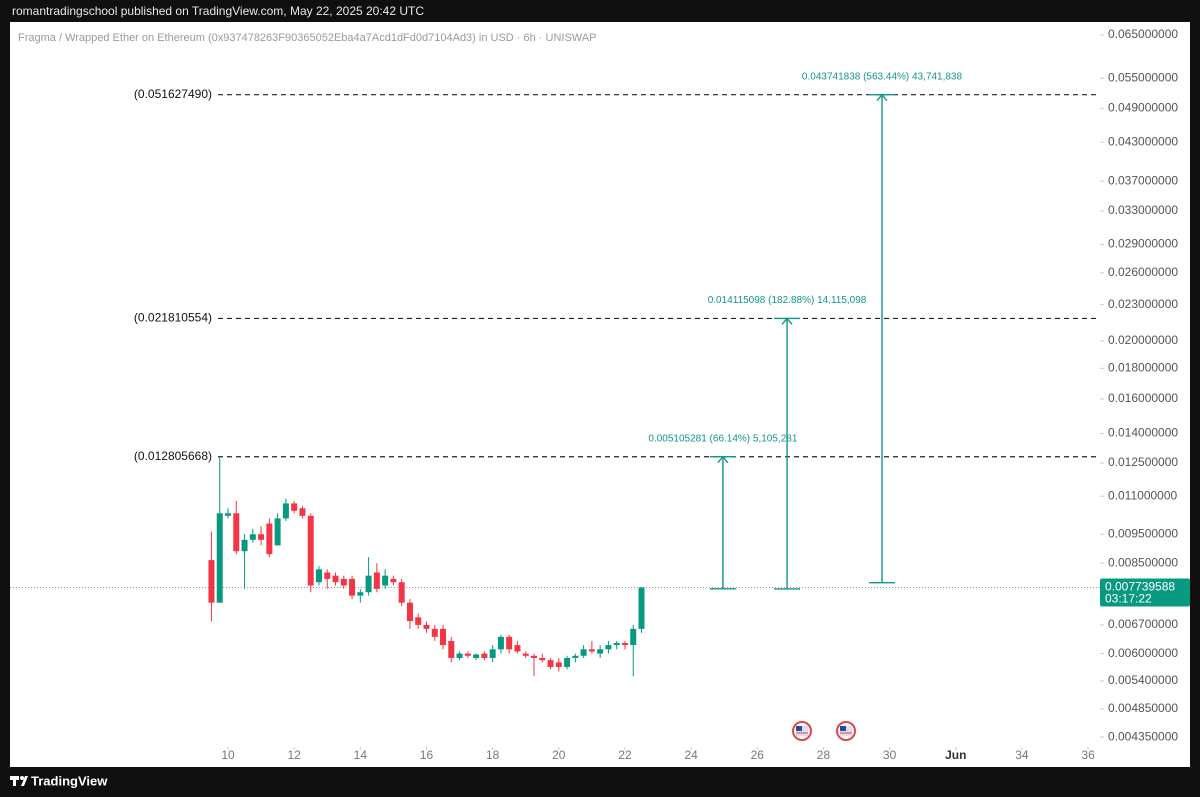 The height and width of the screenshot is (797, 1200). I want to click on y-tick-label: 0.008500000, so click(1143, 562).